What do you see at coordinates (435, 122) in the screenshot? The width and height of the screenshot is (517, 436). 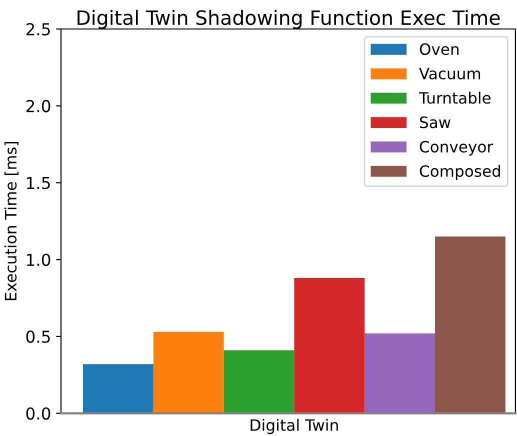 I see `legend-label: Saw` at bounding box center [435, 122].